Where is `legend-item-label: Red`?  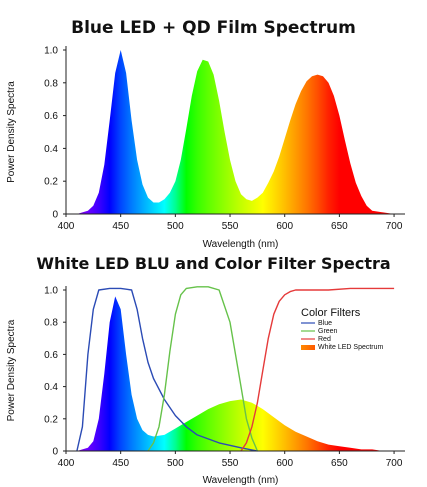 legend-item-label: Red is located at coordinates (324, 339).